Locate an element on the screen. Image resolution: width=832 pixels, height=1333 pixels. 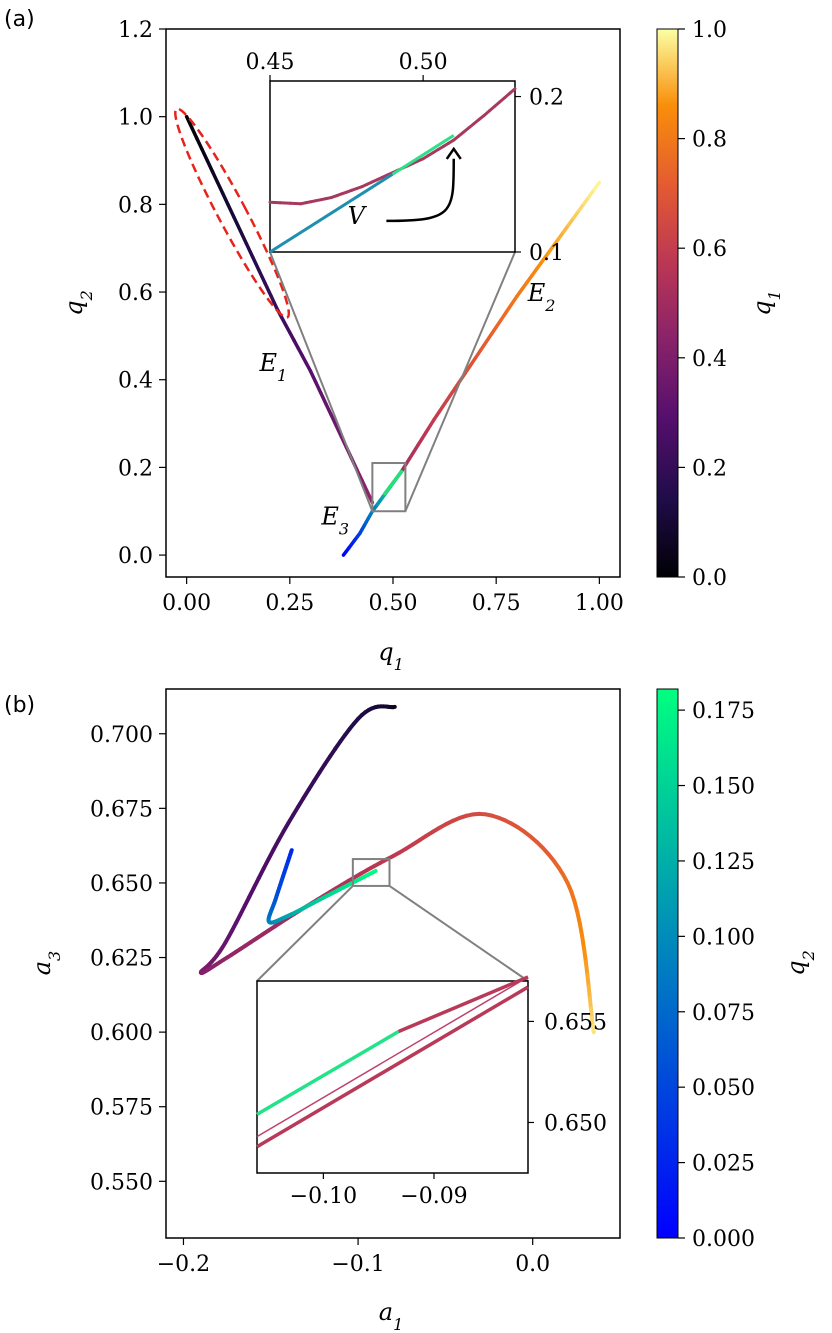
panel-b-xlabel: a1 is located at coordinates (391, 1315).